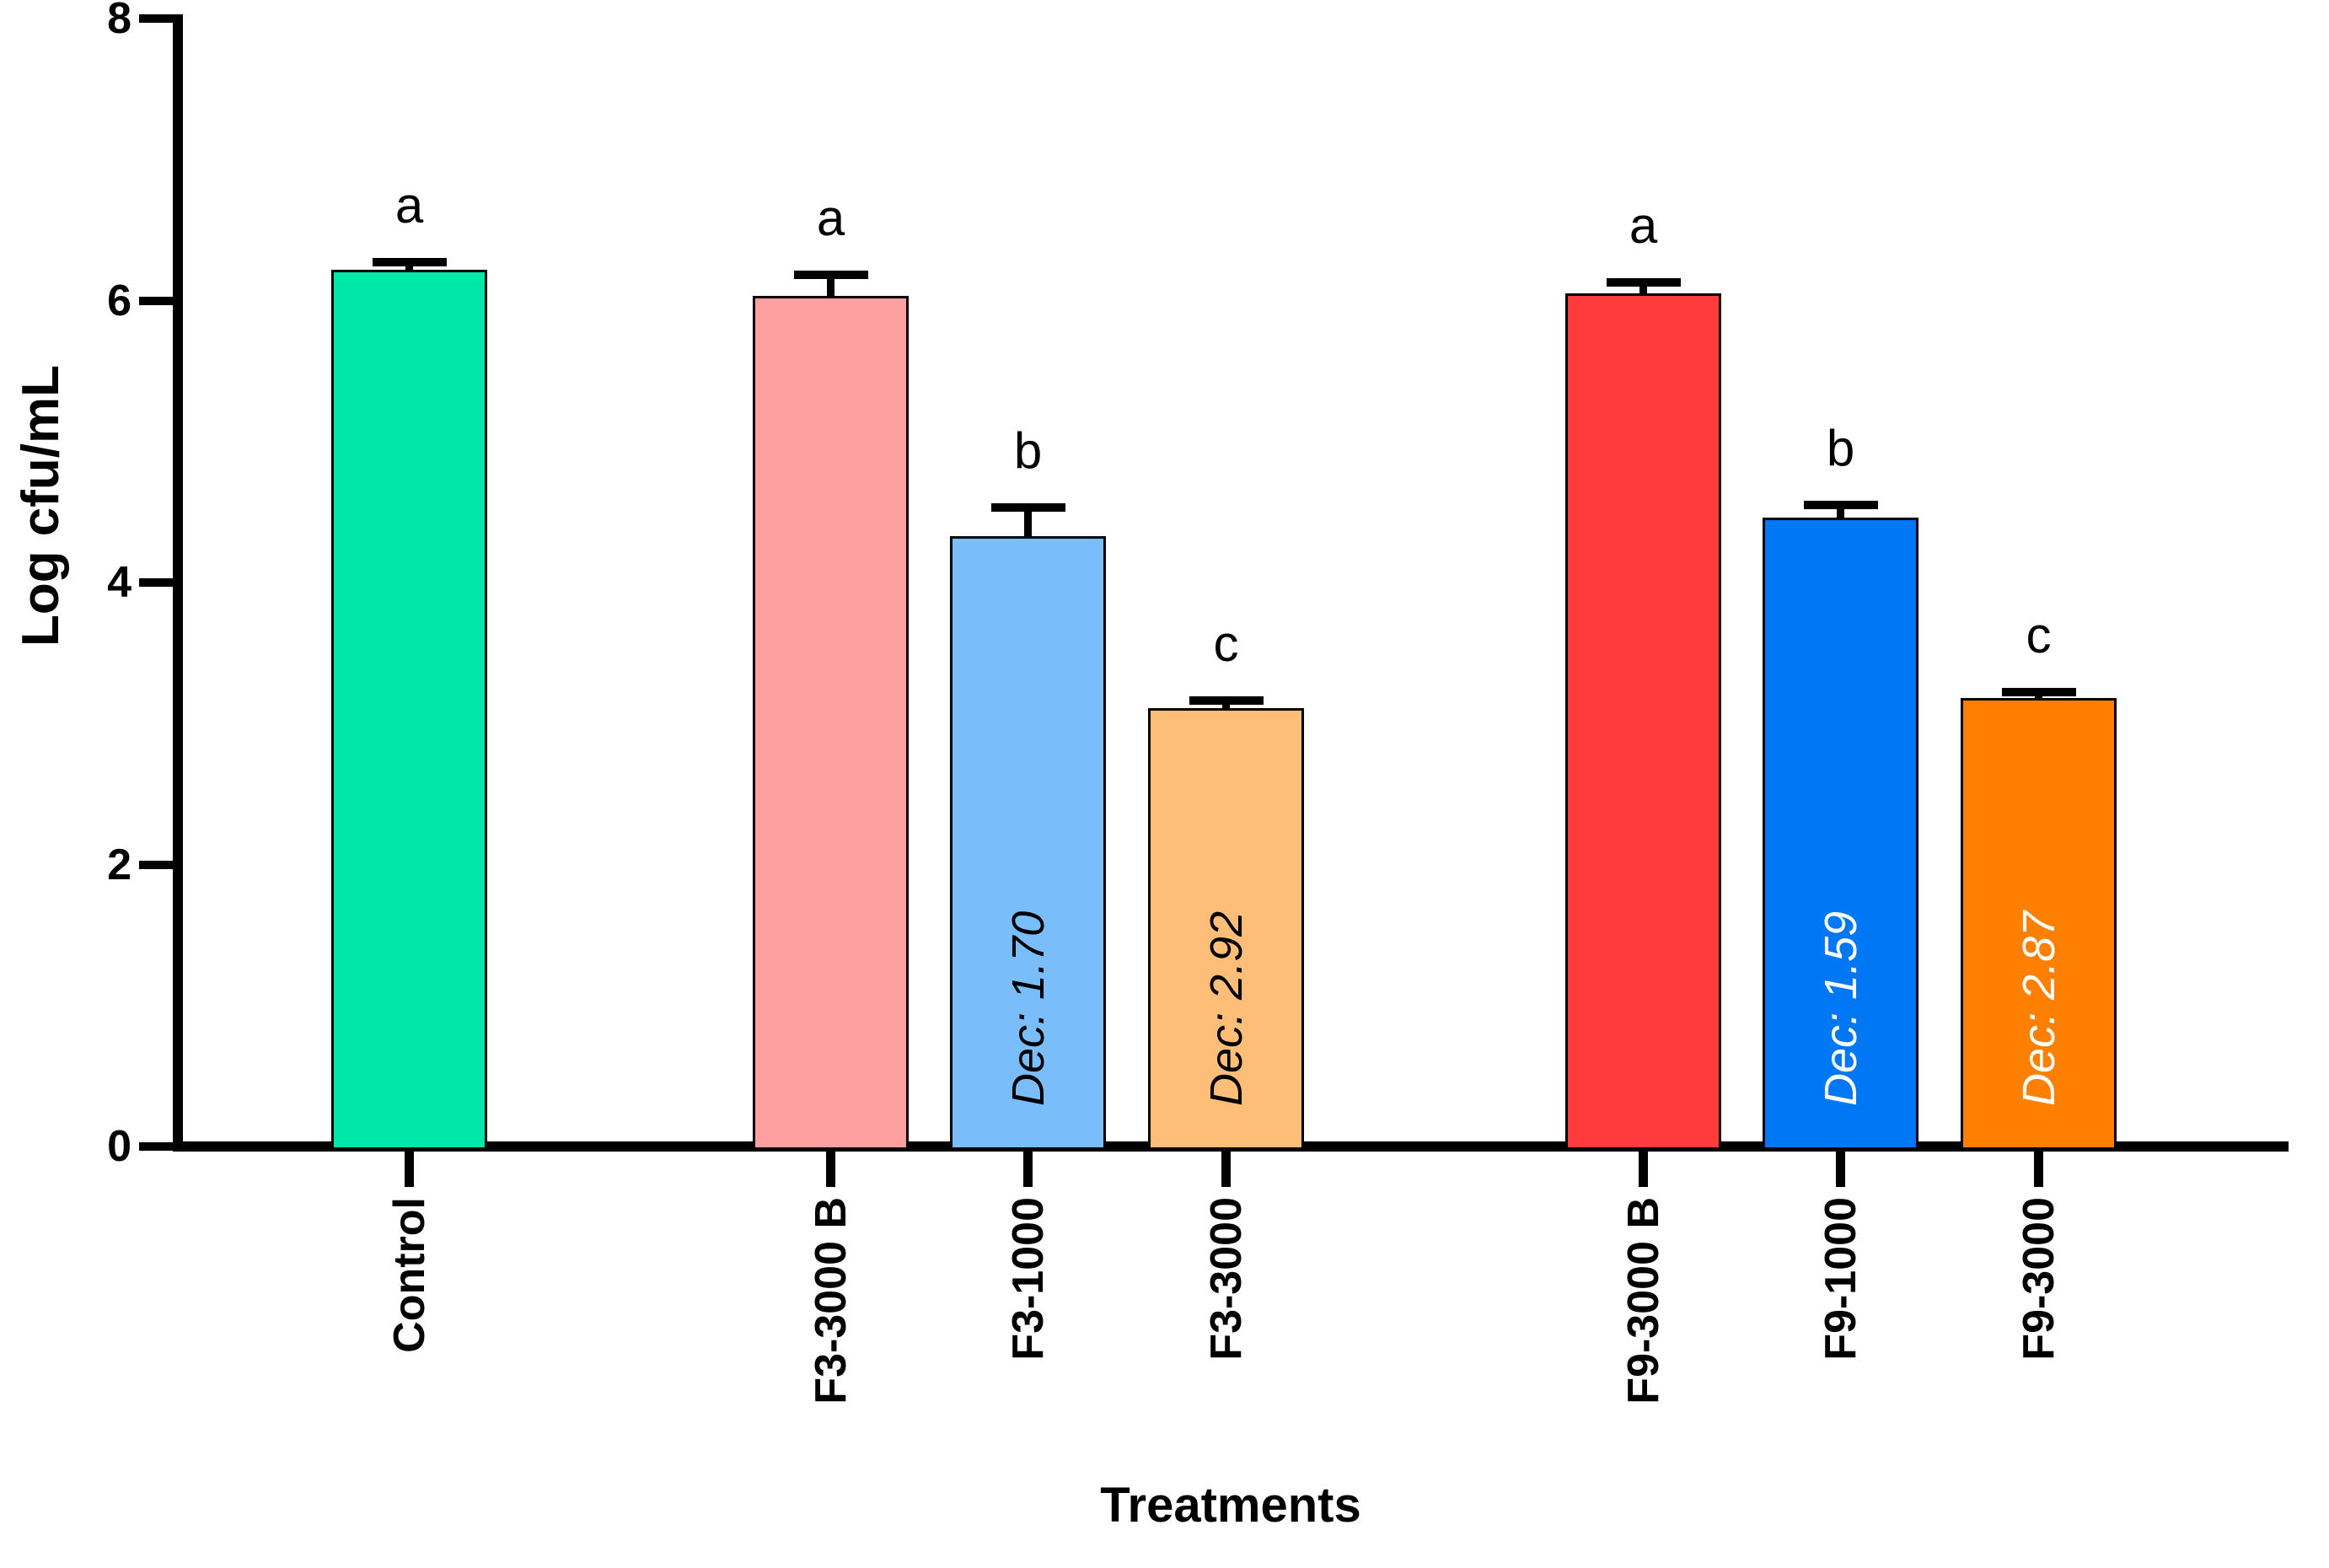  Describe the element at coordinates (119, 300) in the screenshot. I see `y-axis-tick-label: 6` at that location.